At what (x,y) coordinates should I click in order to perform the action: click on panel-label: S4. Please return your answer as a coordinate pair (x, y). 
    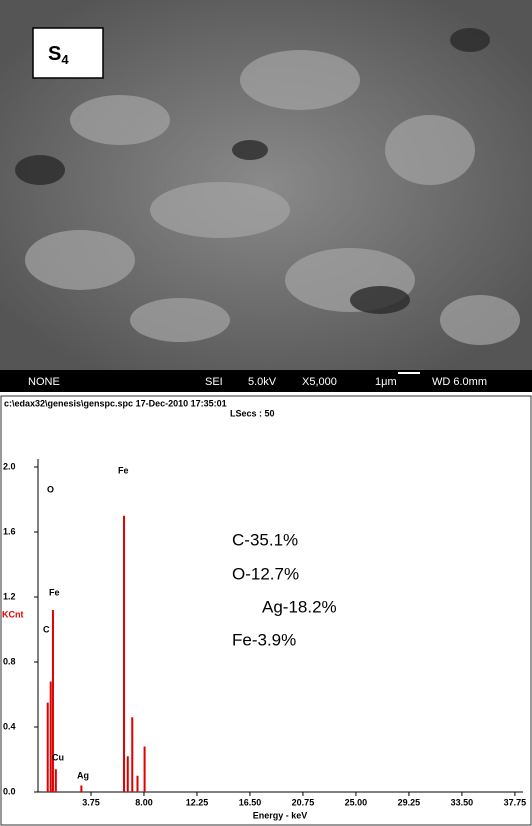
    Looking at the image, I should click on (58, 55).